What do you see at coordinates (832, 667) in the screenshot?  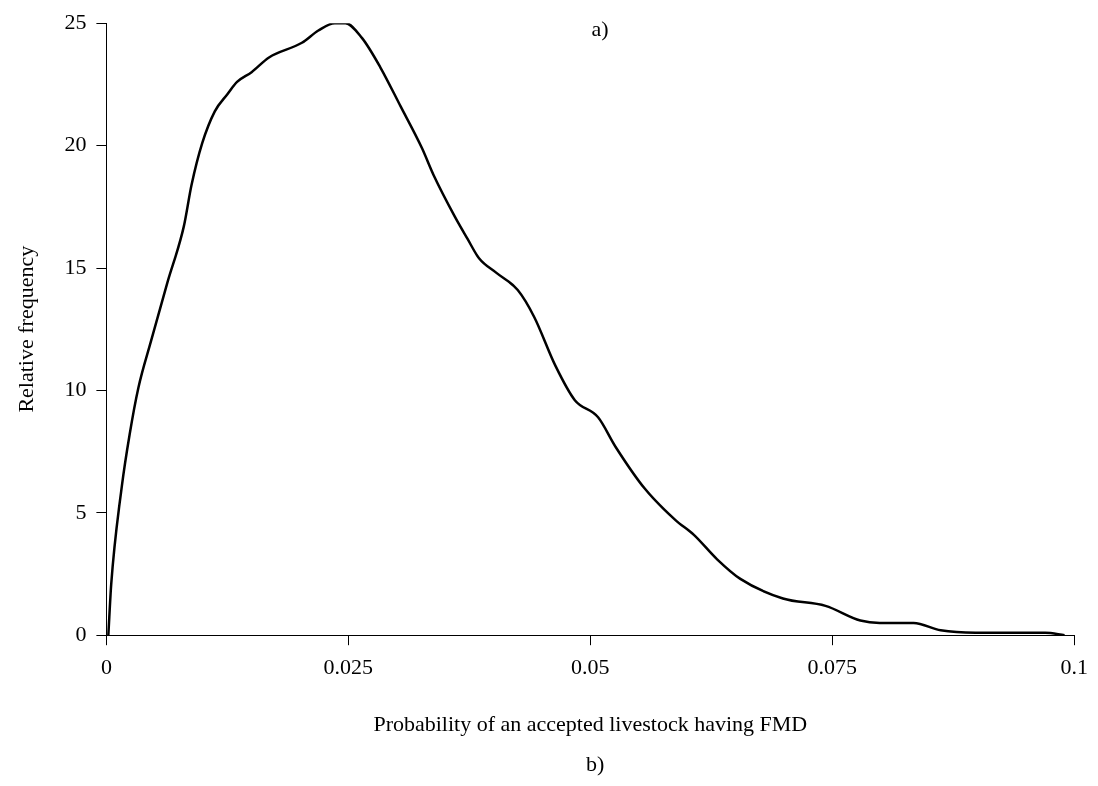 I see `x-tick-label: 0.075` at bounding box center [832, 667].